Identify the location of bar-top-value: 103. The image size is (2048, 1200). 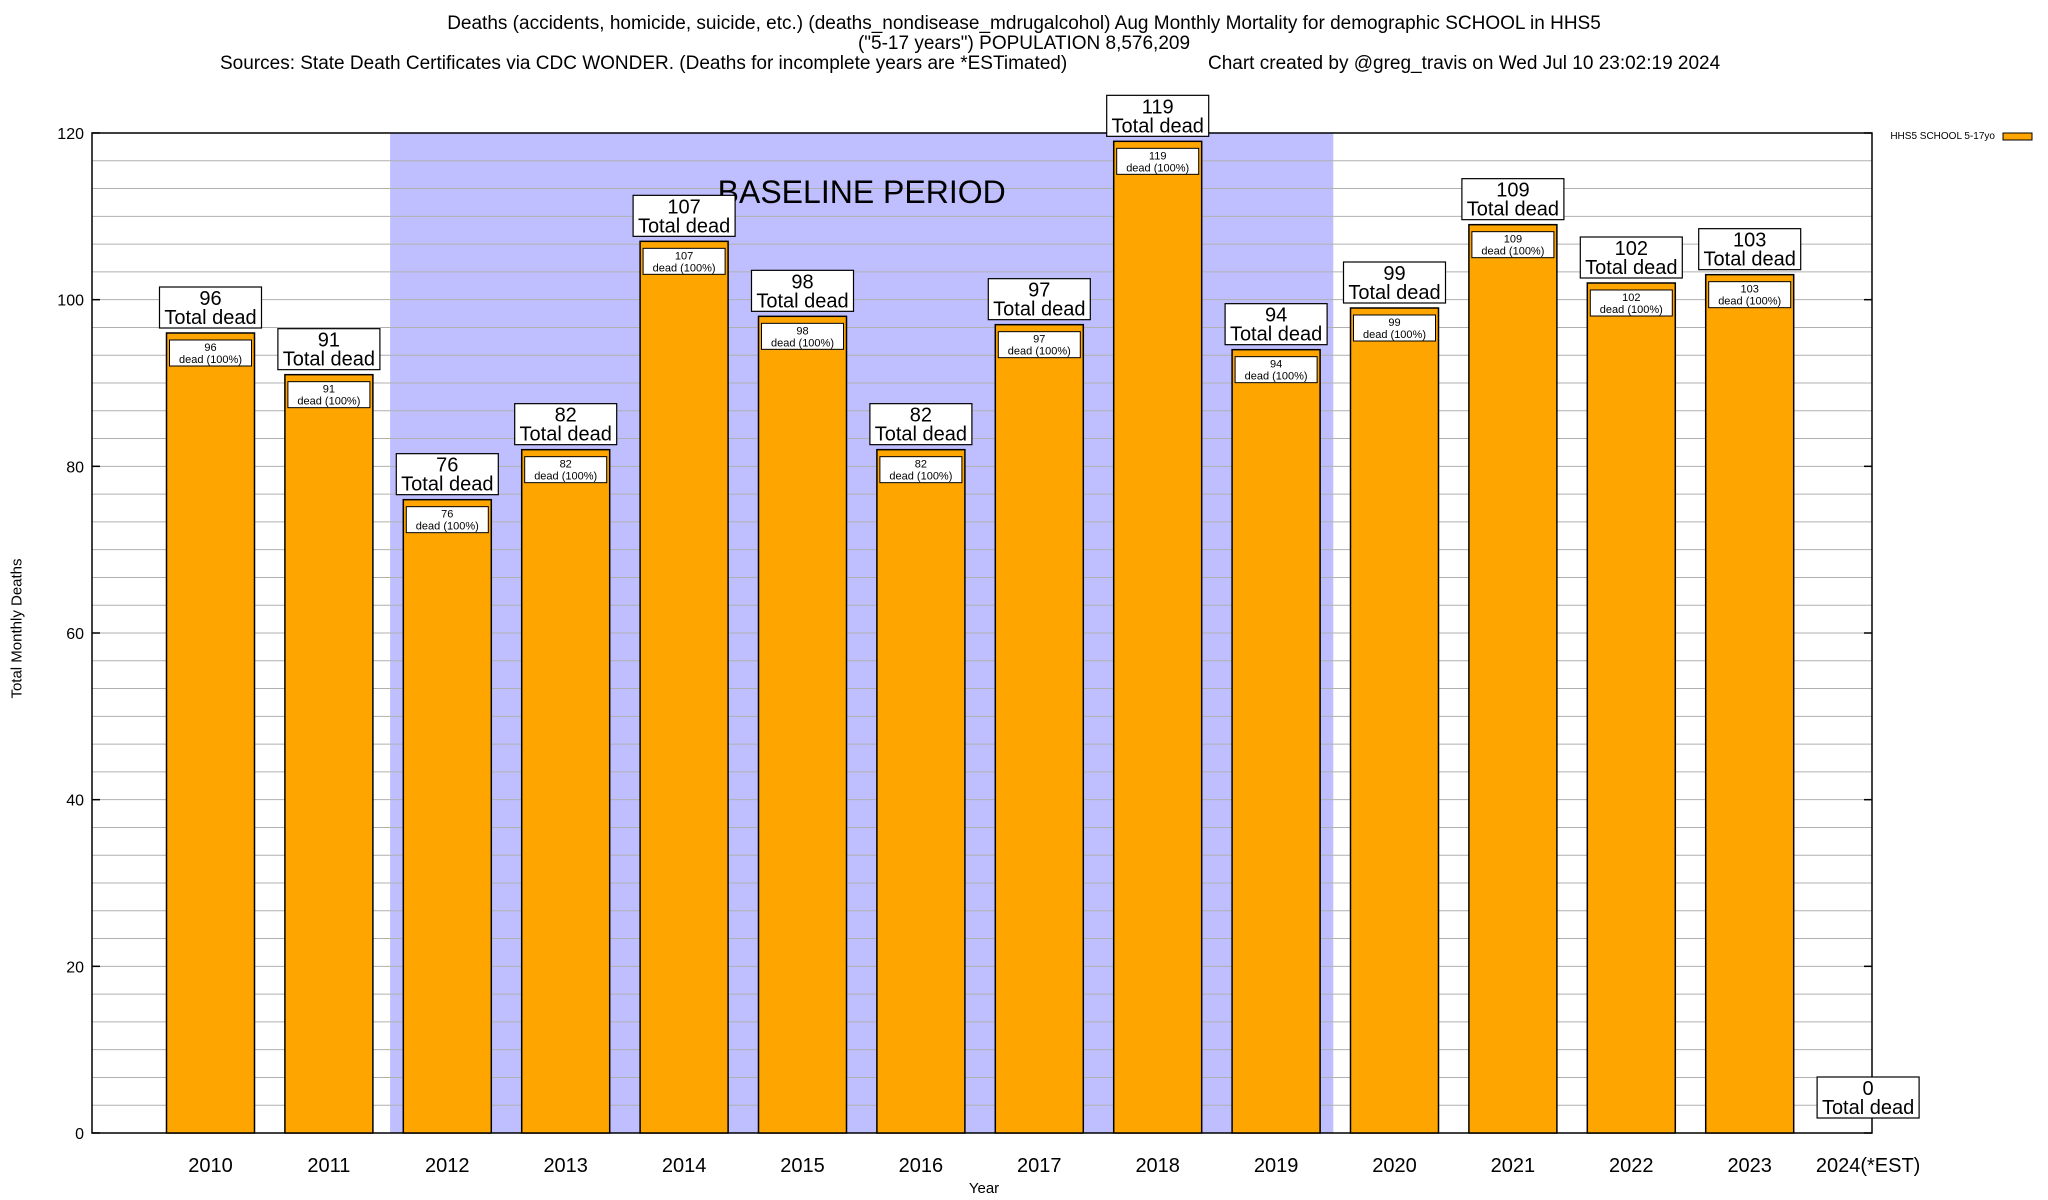
(1749, 241).